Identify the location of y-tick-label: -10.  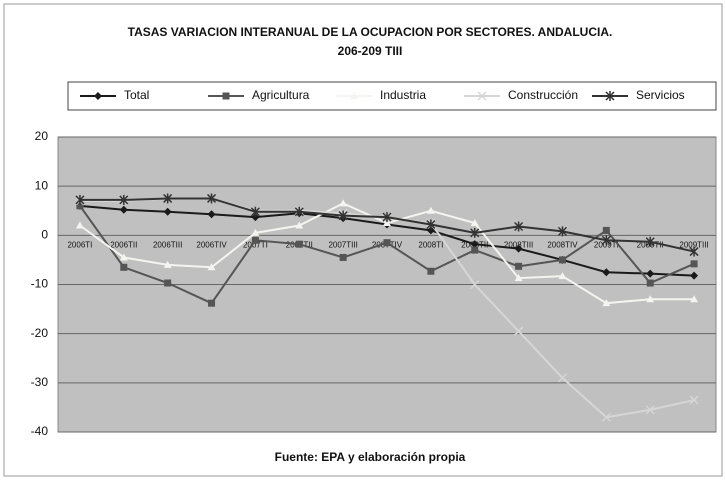
(40, 284).